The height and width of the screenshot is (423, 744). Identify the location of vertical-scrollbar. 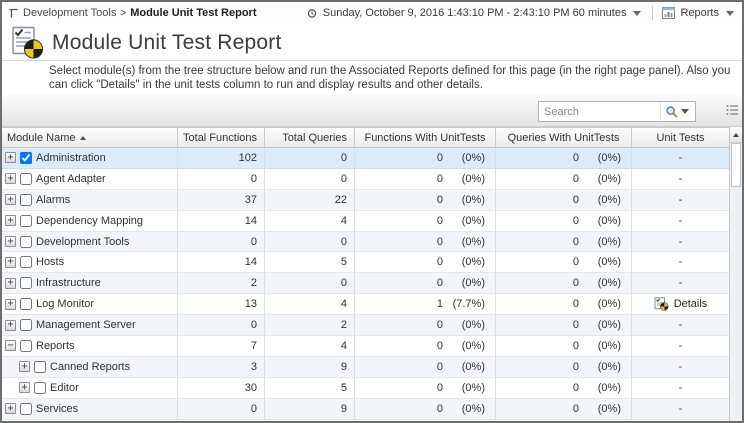
(735, 274).